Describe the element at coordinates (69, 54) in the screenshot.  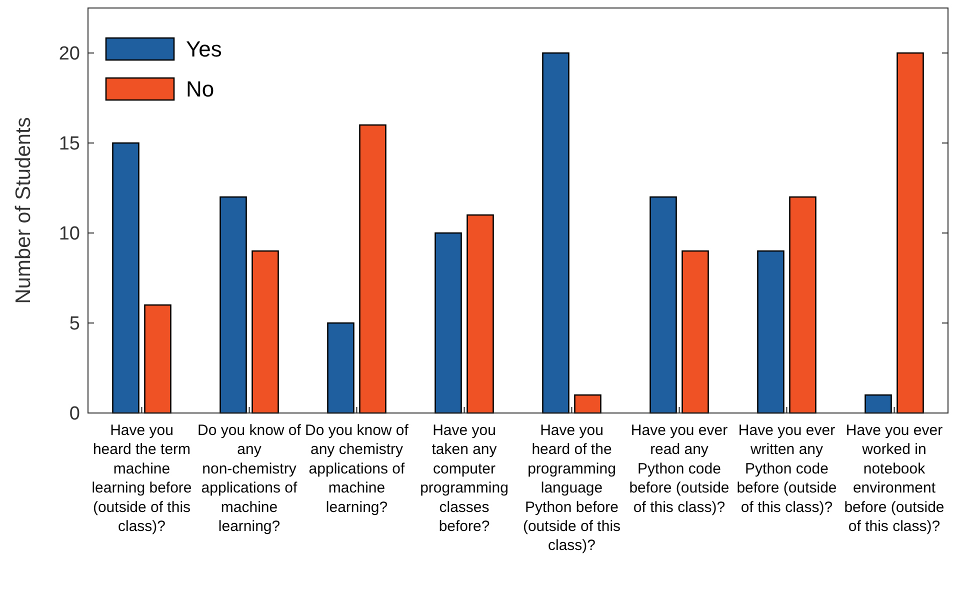
I see `y-tick-label: 20` at that location.